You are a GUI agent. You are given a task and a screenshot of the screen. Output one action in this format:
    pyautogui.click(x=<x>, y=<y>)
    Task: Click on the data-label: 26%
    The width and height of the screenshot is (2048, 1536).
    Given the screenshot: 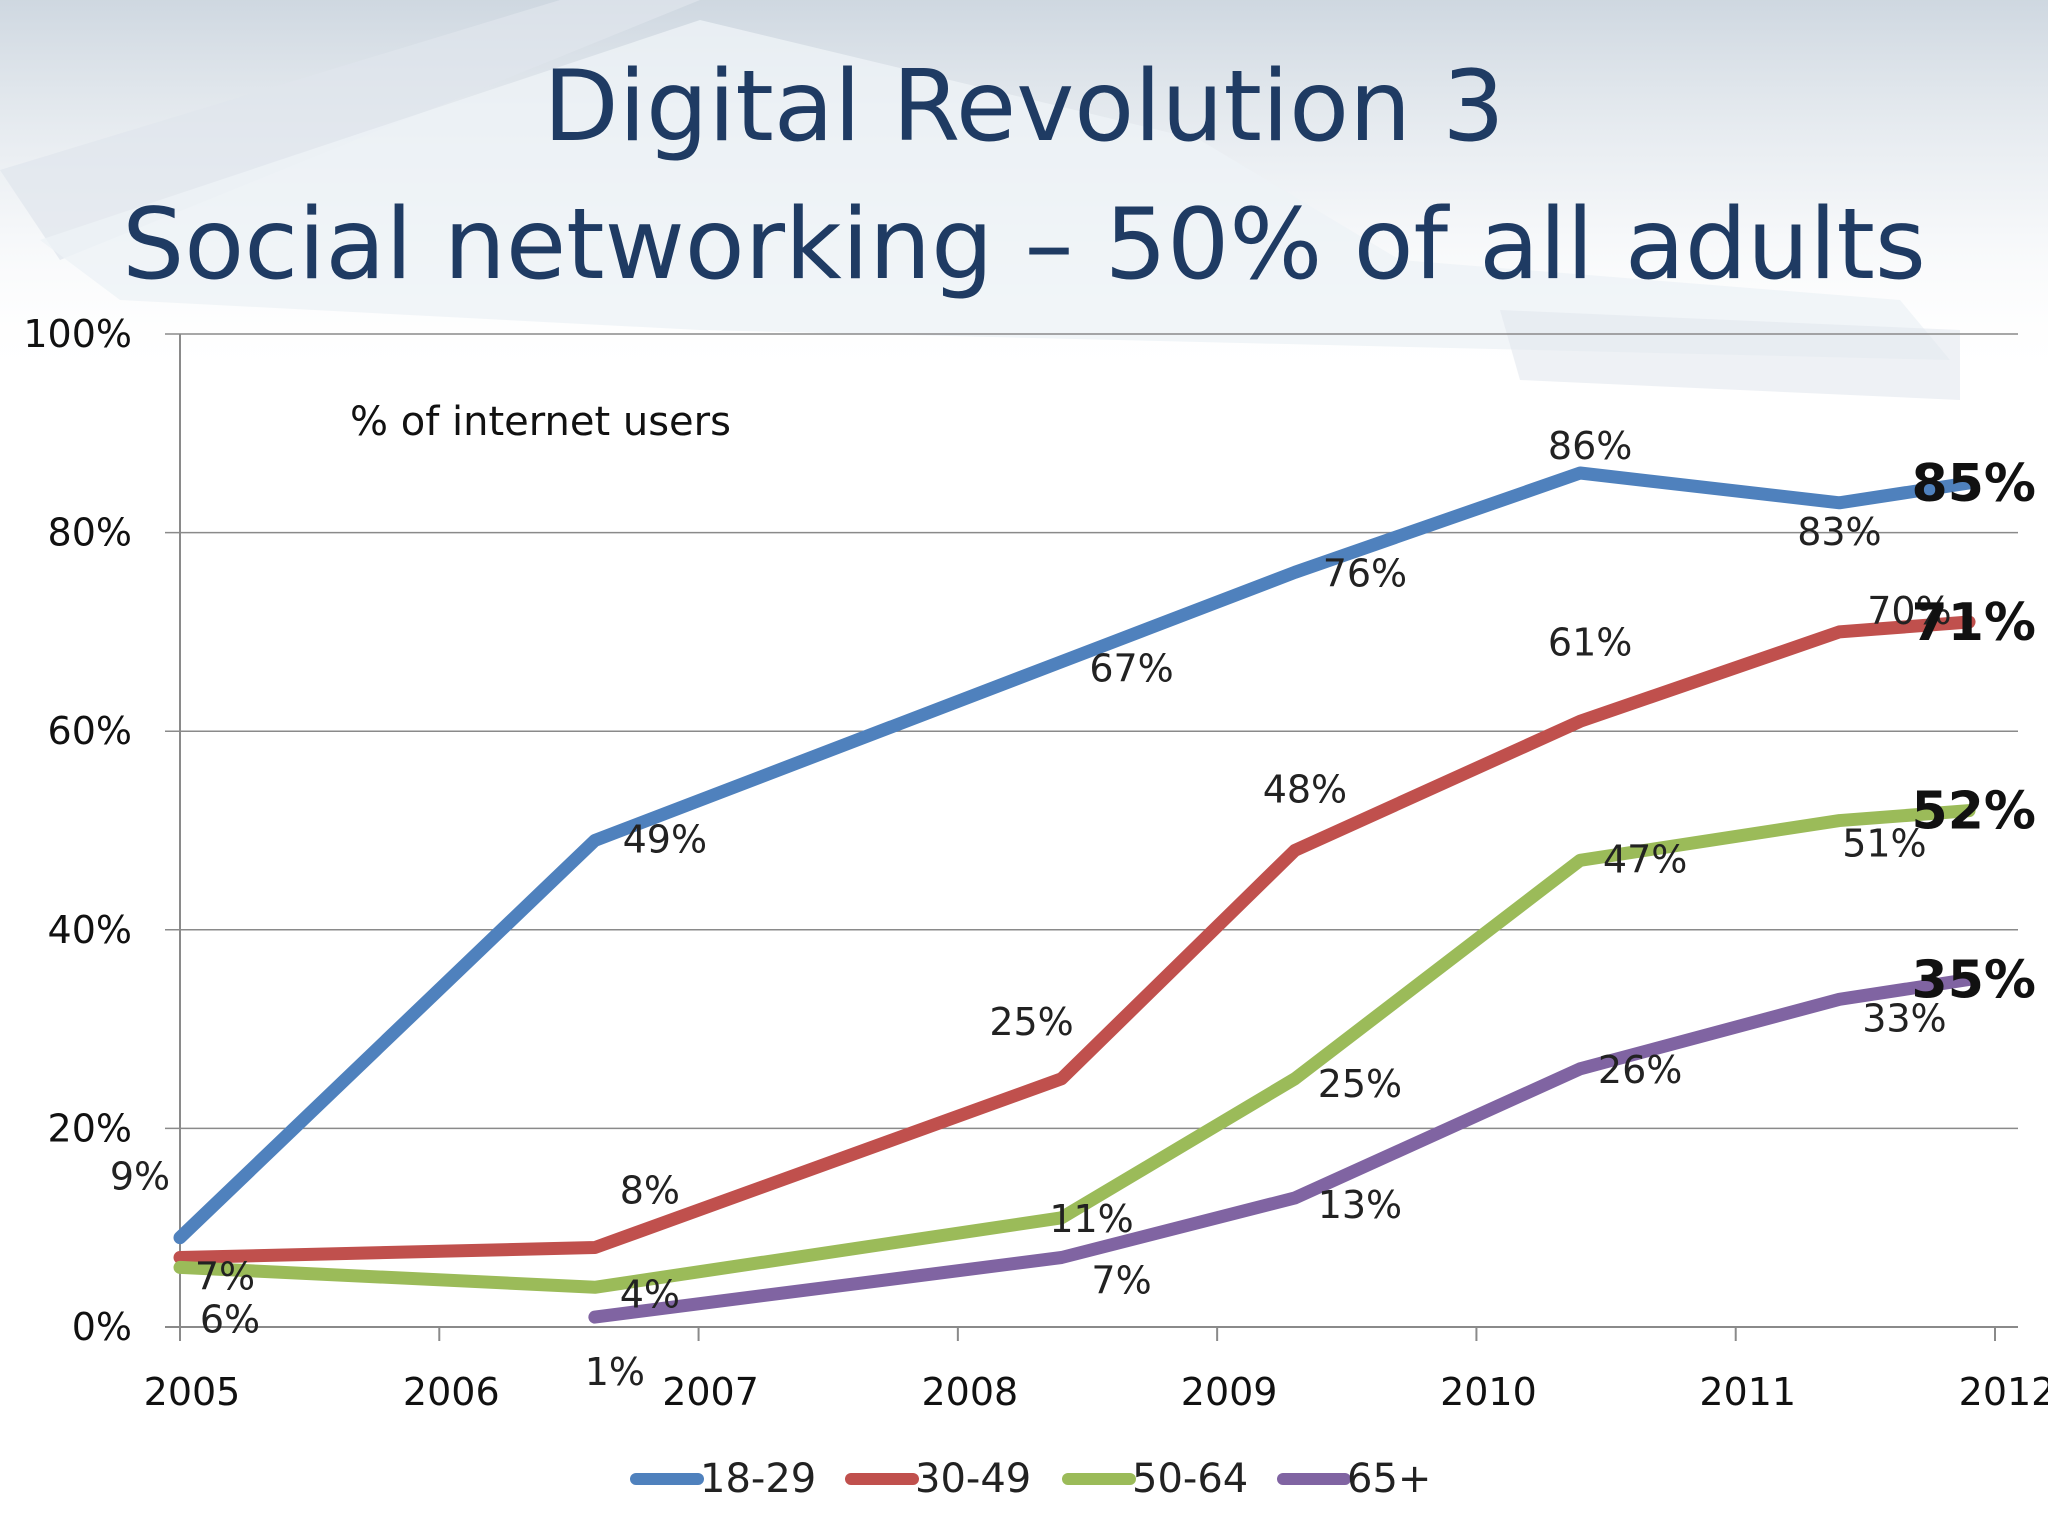 What is the action you would take?
    pyautogui.click(x=1640, y=1070)
    